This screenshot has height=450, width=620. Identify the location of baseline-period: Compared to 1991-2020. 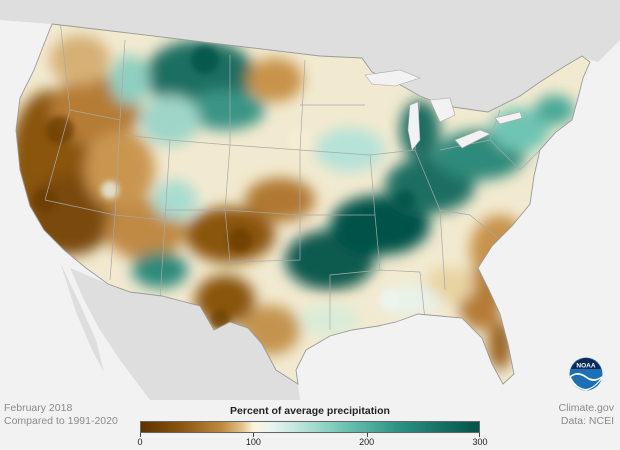
(61, 421).